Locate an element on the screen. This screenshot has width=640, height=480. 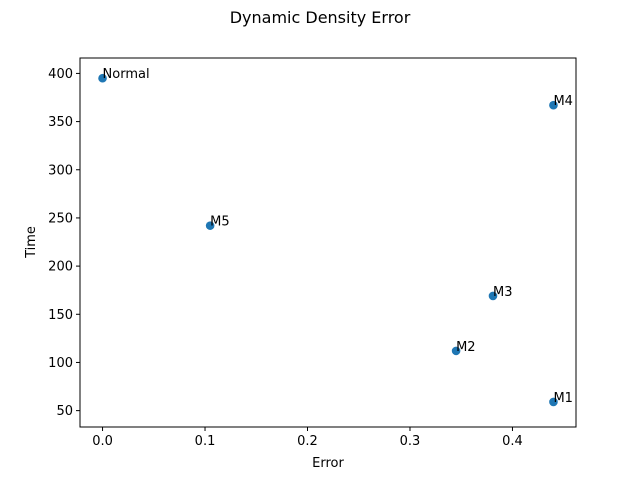
point-label-m1: M1 is located at coordinates (563, 398).